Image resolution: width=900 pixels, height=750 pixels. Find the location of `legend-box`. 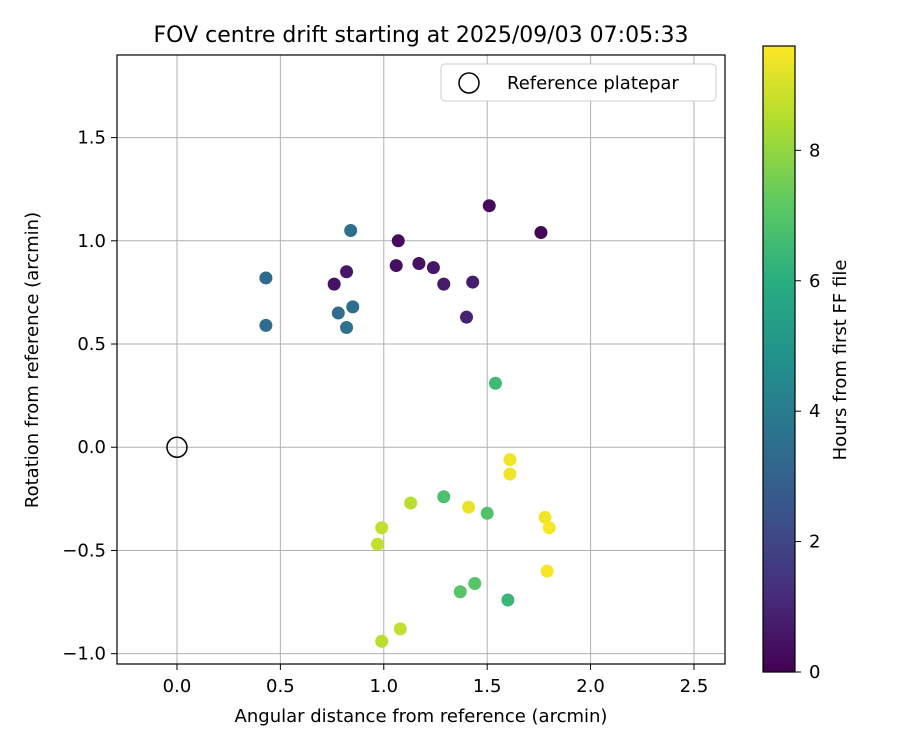

legend-box is located at coordinates (578, 82).